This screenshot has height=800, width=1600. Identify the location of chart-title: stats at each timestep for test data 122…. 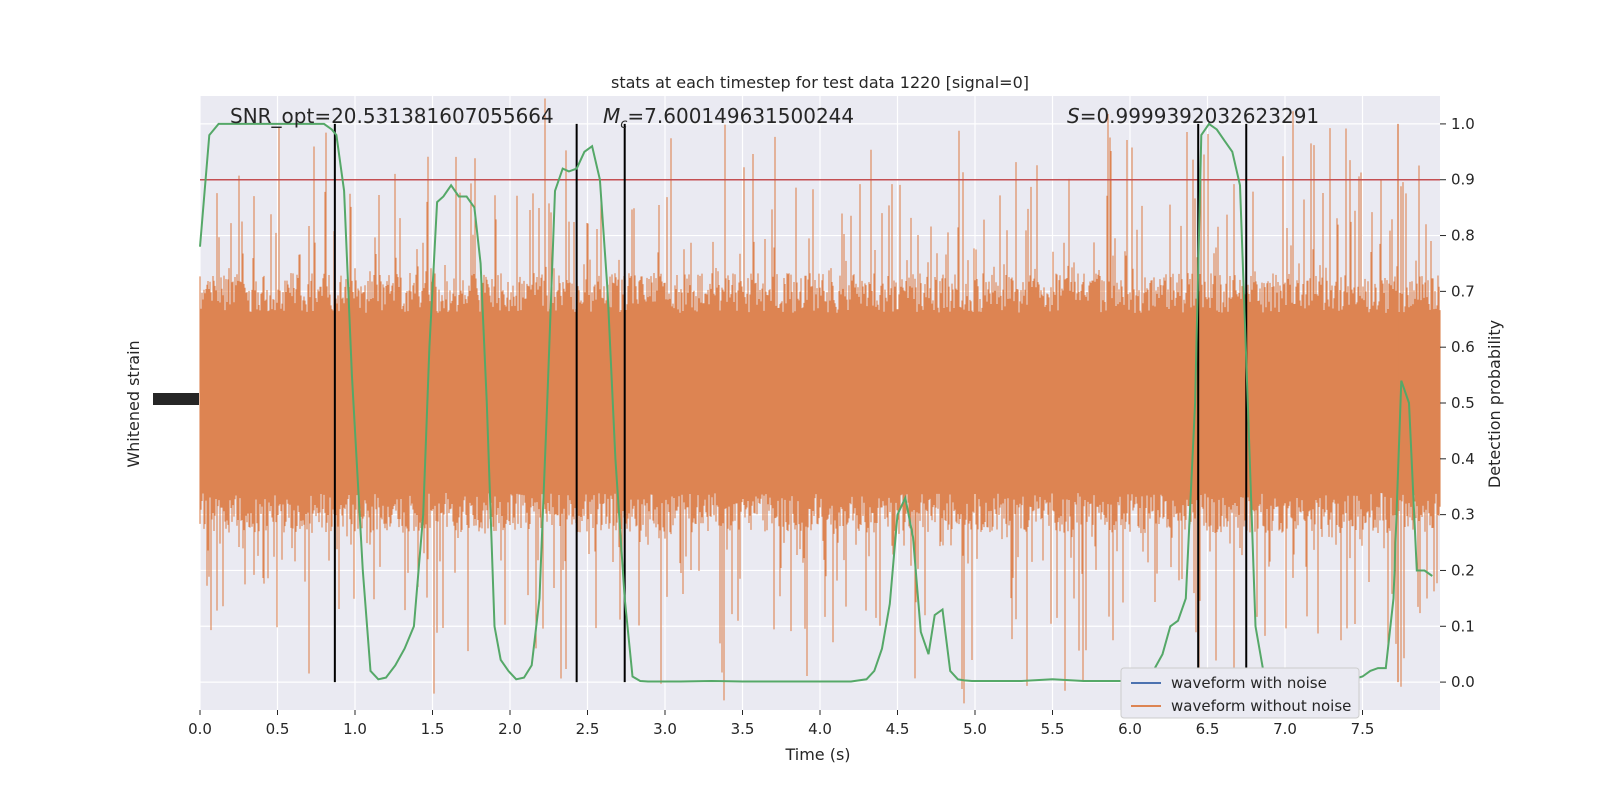
(820, 82).